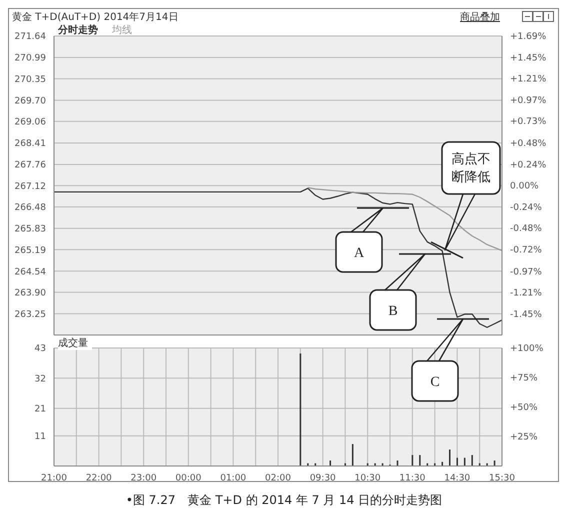 Image resolution: width=568 pixels, height=524 pixels. Describe the element at coordinates (30, 165) in the screenshot. I see `y-tick-label: 267.76` at that location.